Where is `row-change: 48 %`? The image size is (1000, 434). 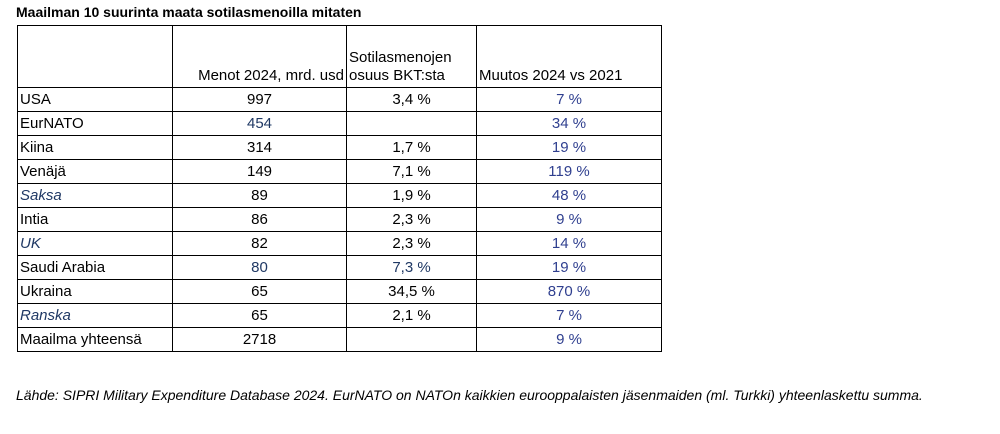 row-change: 48 % is located at coordinates (569, 195).